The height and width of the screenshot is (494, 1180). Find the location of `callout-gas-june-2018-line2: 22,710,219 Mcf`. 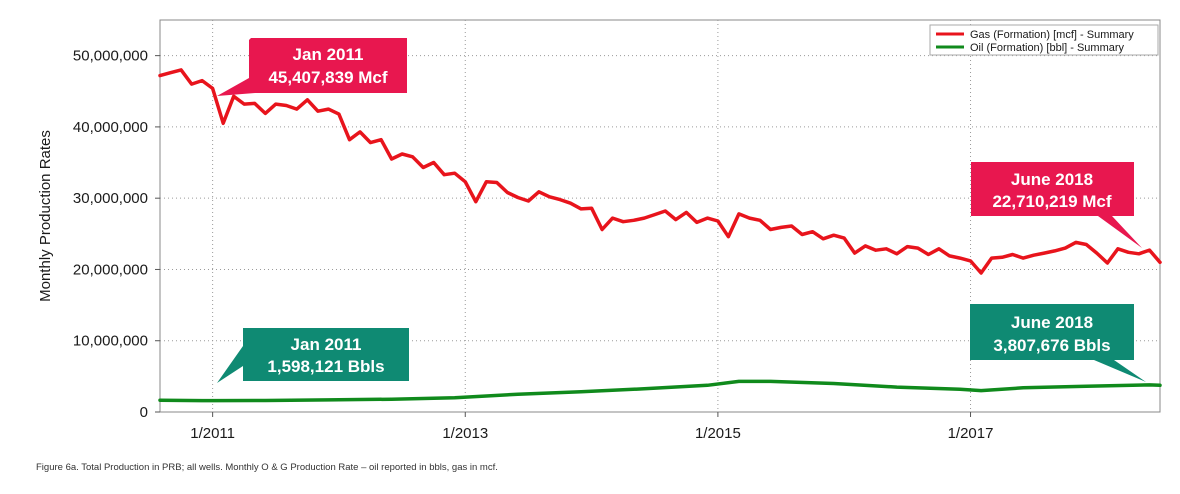

callout-gas-june-2018-line2: 22,710,219 Mcf is located at coordinates (1051, 201).